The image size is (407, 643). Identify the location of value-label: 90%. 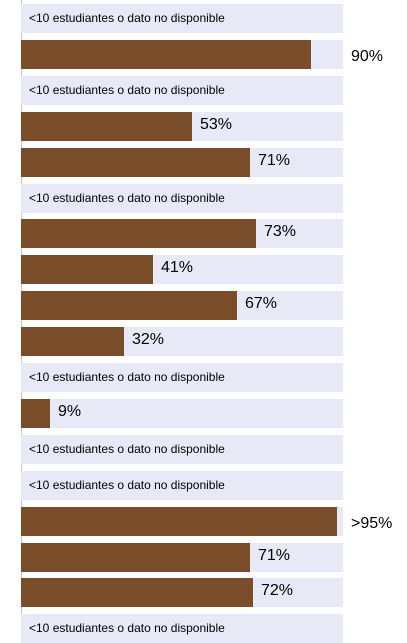
(367, 56).